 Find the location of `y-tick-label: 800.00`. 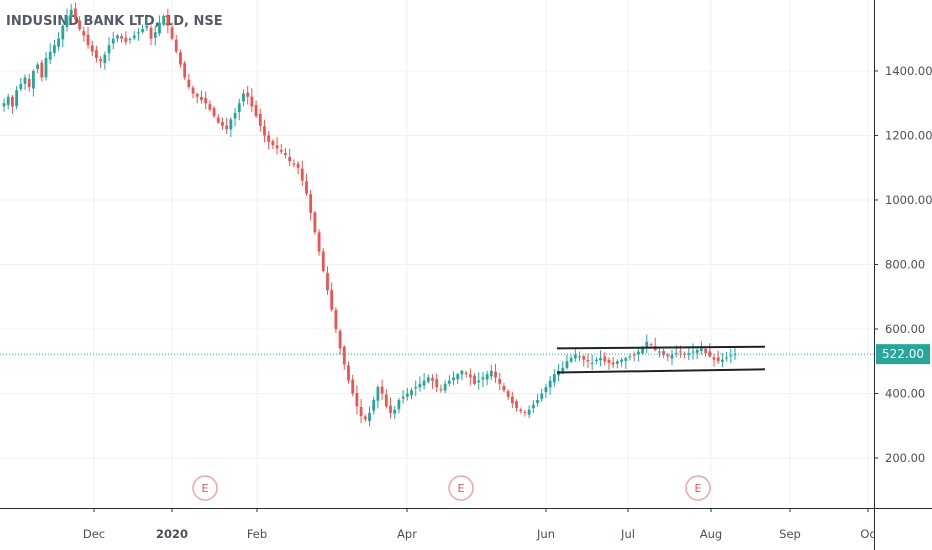

y-tick-label: 800.00 is located at coordinates (905, 264).